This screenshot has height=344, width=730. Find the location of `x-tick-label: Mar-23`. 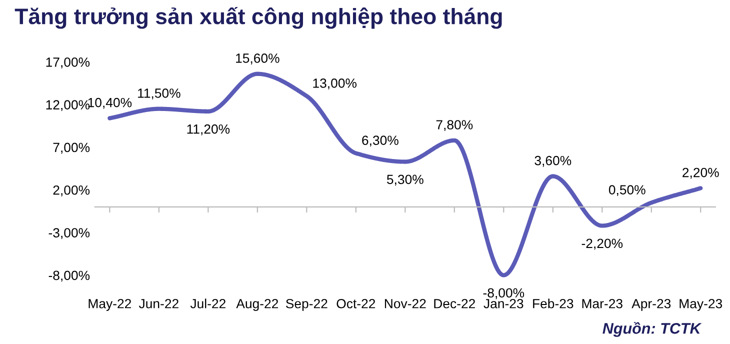

x-tick-label: Mar-23 is located at coordinates (602, 303).